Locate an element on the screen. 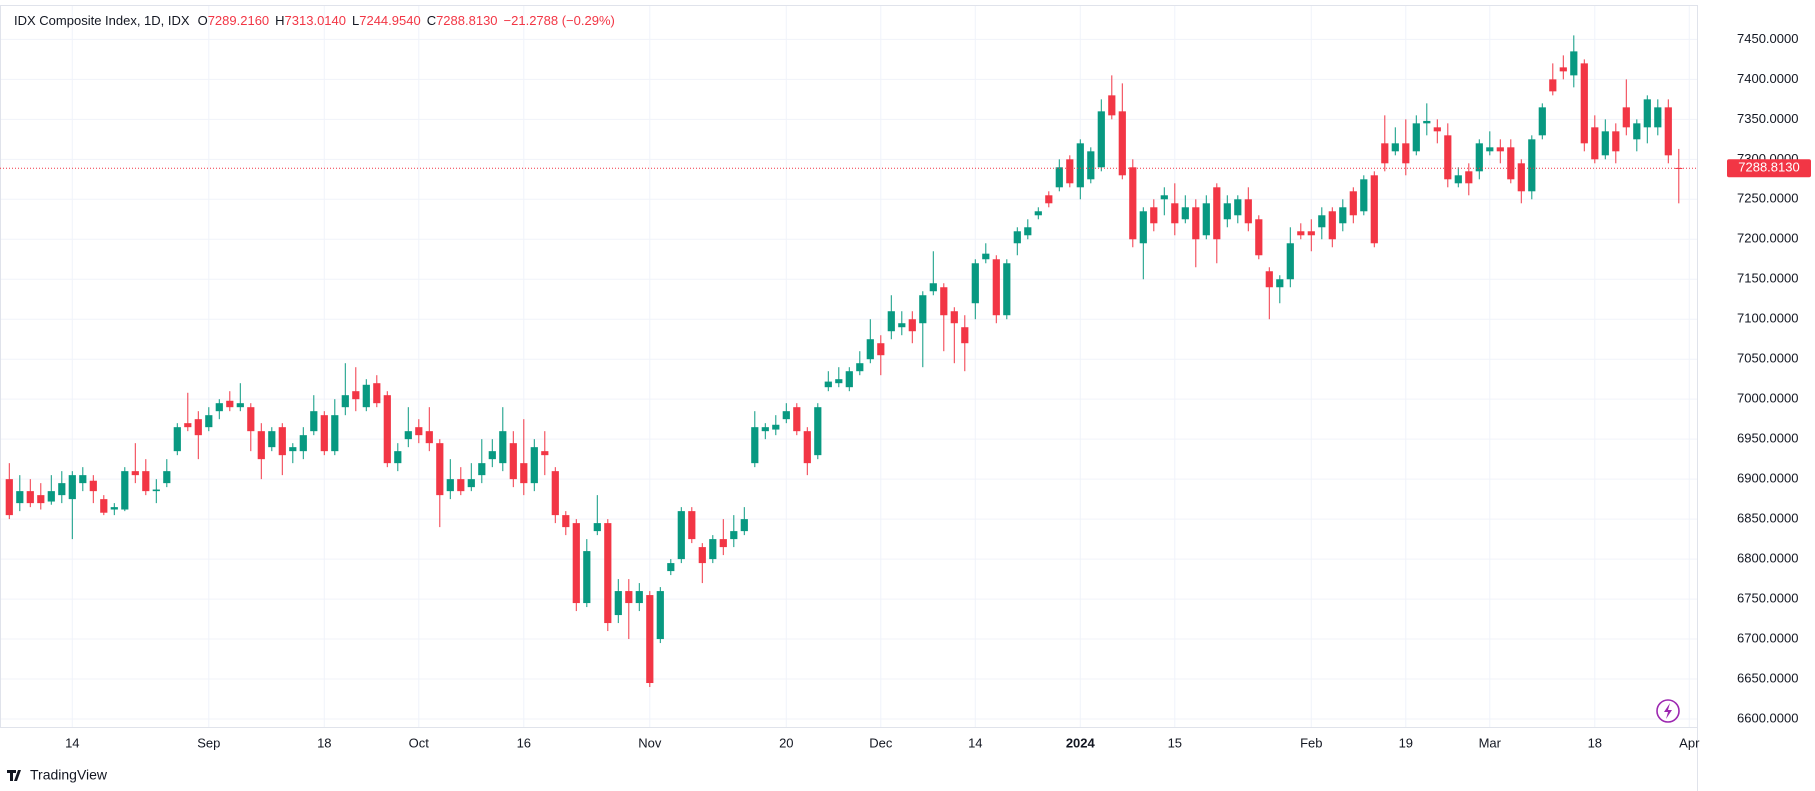 The width and height of the screenshot is (1815, 791). legend-key: H is located at coordinates (279, 20).